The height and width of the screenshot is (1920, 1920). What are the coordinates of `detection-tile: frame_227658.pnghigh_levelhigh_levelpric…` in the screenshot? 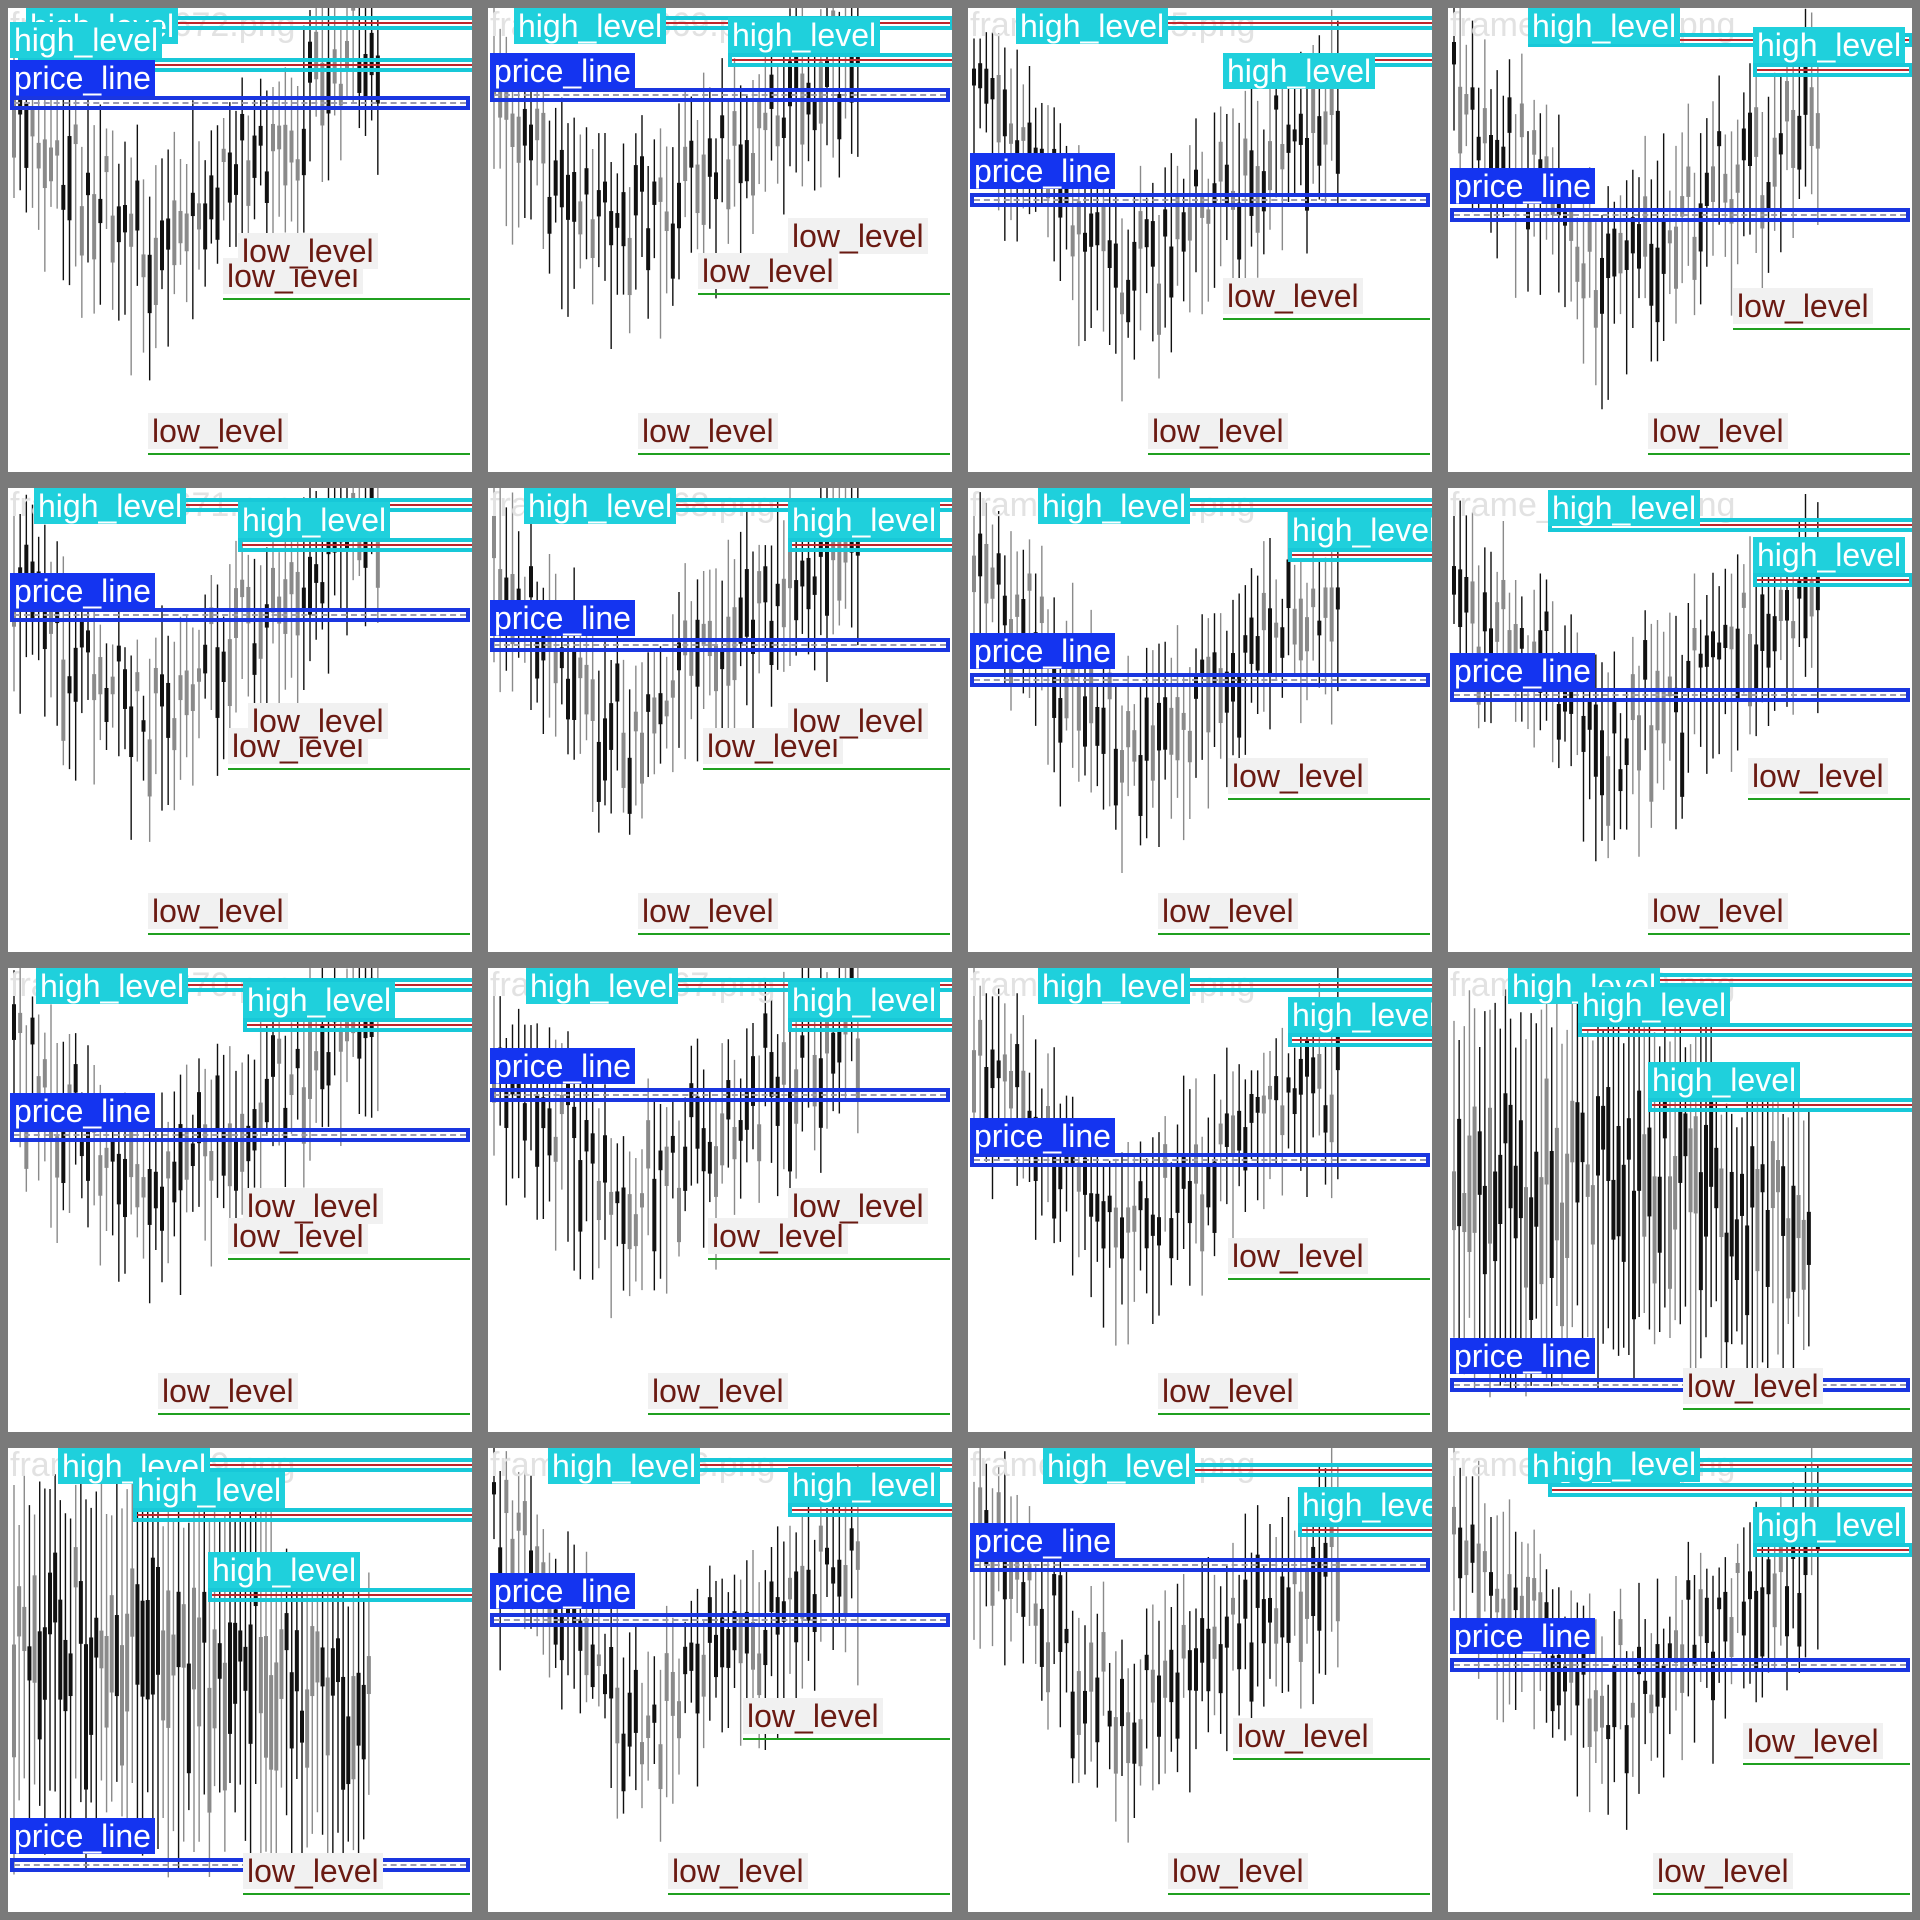 It's located at (1200, 1680).